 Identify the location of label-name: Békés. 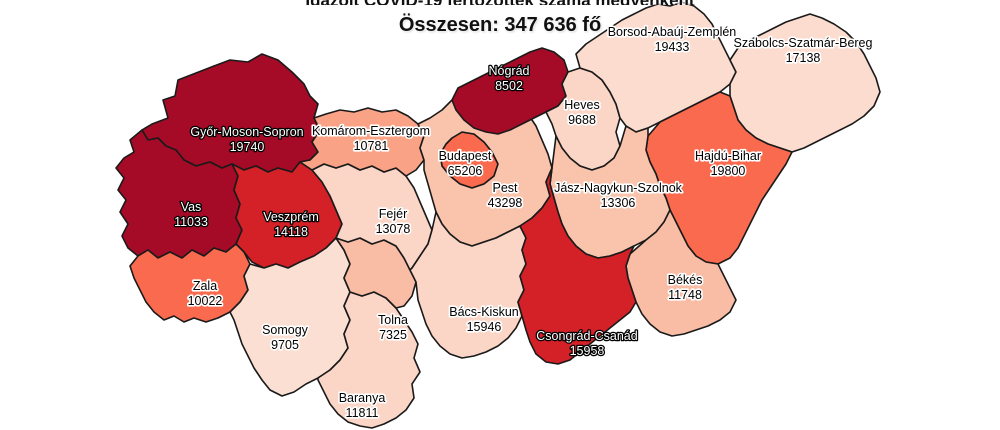
(685, 280).